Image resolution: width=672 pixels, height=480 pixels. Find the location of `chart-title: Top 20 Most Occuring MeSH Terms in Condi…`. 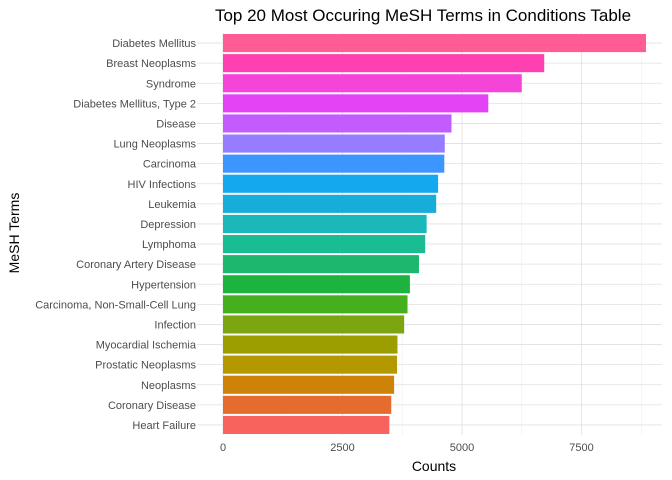

chart-title: Top 20 Most Occuring MeSH Terms in Condi… is located at coordinates (423, 15).